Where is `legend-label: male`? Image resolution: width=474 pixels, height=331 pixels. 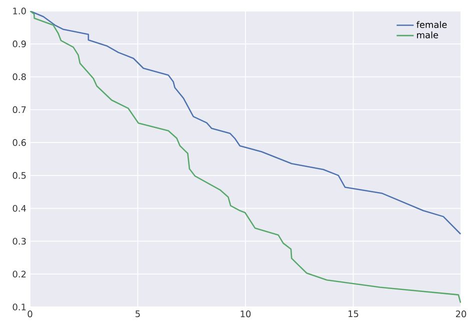 legend-label: male is located at coordinates (427, 34).